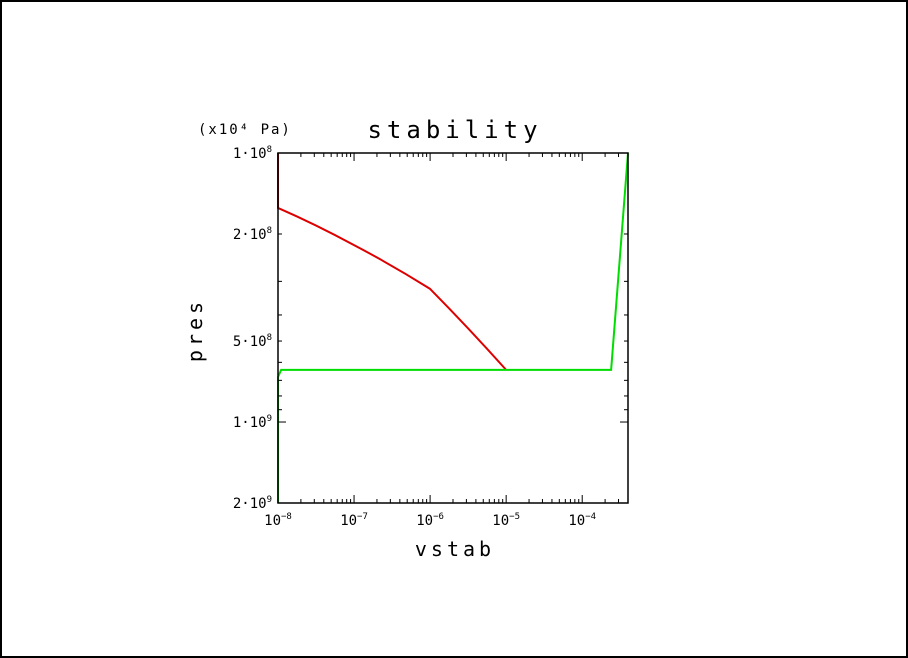 The image size is (908, 658). What do you see at coordinates (252, 503) in the screenshot?
I see `y-tick-label: 2·109` at bounding box center [252, 503].